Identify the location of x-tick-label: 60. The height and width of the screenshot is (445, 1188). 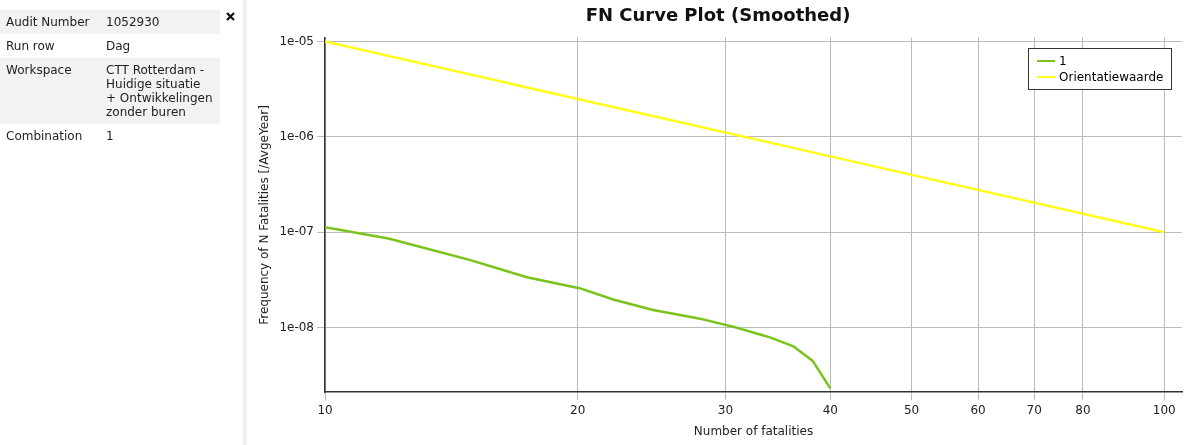
(978, 409).